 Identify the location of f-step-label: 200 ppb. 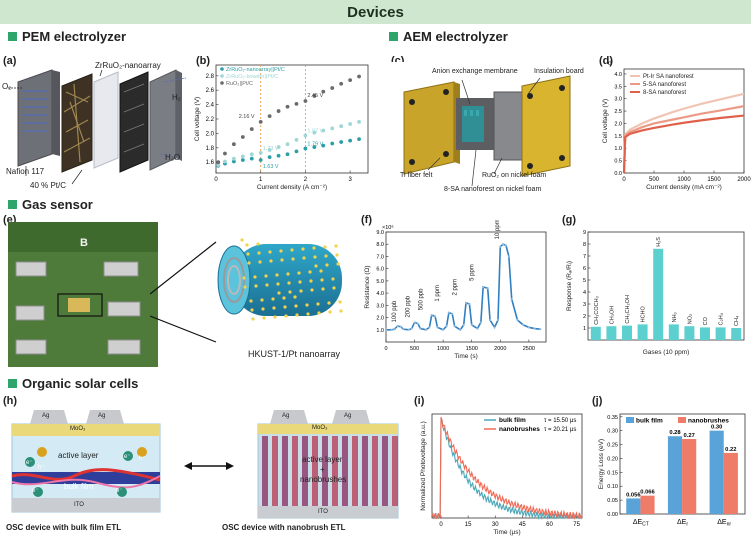
(408, 306).